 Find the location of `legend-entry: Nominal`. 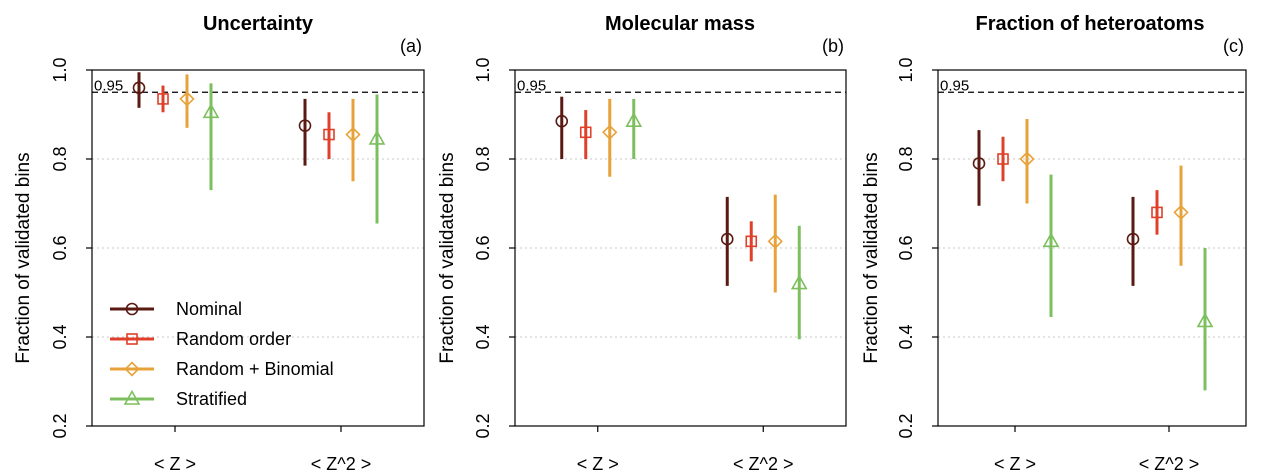

legend-entry: Nominal is located at coordinates (209, 309).